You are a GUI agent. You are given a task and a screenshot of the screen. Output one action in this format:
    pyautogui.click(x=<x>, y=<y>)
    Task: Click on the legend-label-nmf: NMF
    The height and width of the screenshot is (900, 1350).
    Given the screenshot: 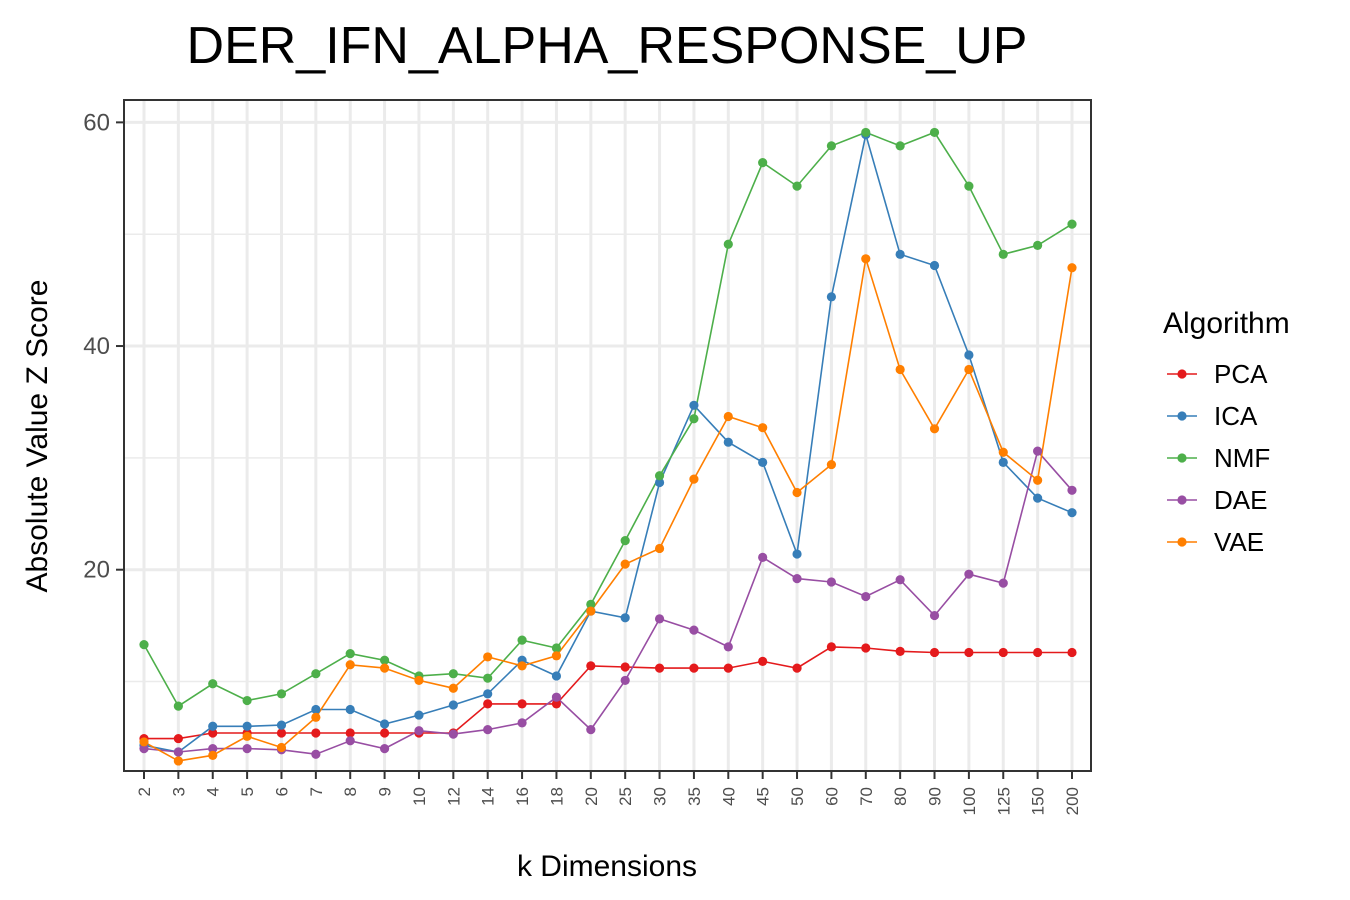 What is the action you would take?
    pyautogui.click(x=1242, y=458)
    